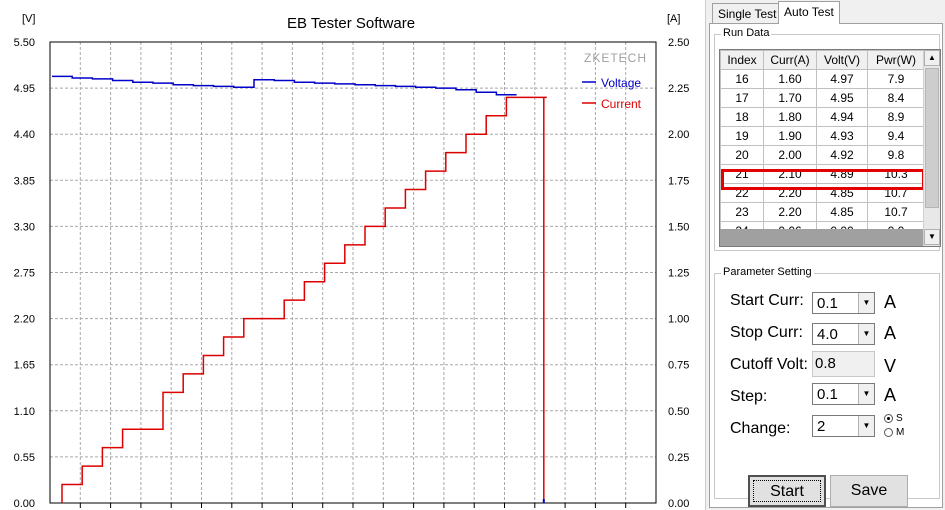  What do you see at coordinates (24, 412) in the screenshot?
I see `left-tick-label: 1.10` at bounding box center [24, 412].